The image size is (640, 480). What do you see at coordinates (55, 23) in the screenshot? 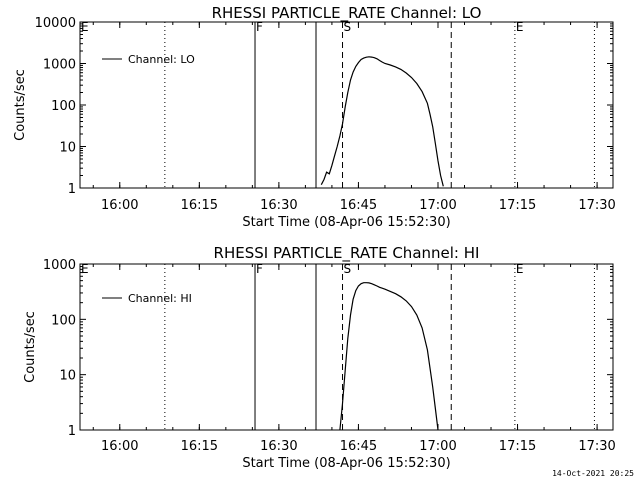
I see `y-tick-label: 10000` at bounding box center [55, 23].